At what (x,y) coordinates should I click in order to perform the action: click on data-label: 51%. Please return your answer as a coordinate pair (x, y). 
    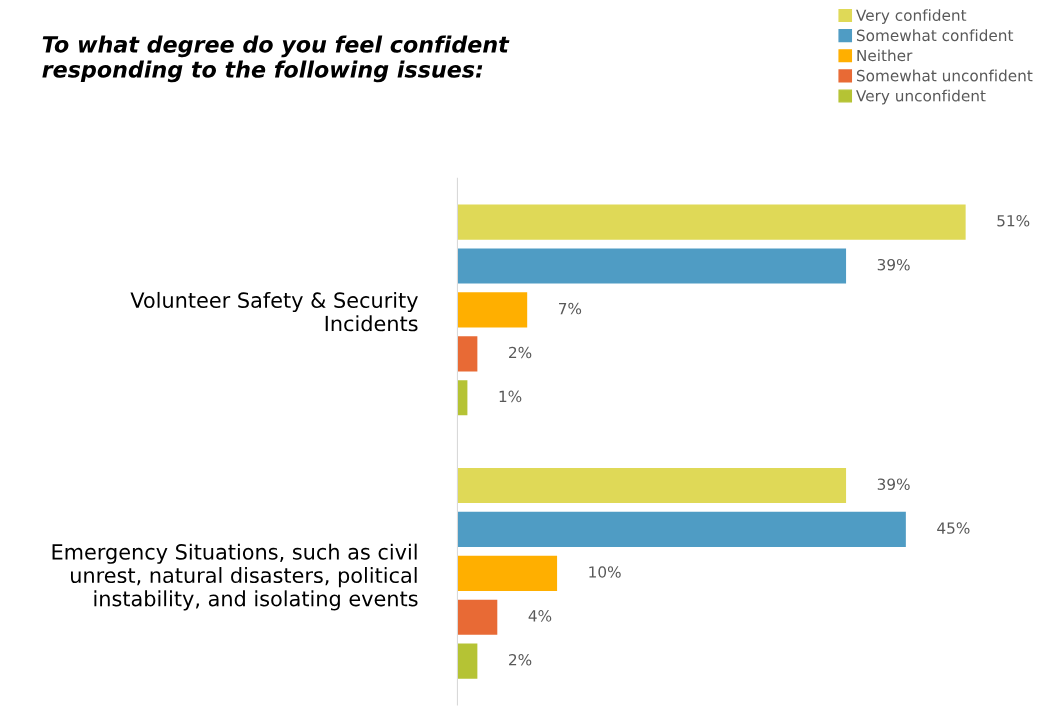
    Looking at the image, I should click on (1013, 220).